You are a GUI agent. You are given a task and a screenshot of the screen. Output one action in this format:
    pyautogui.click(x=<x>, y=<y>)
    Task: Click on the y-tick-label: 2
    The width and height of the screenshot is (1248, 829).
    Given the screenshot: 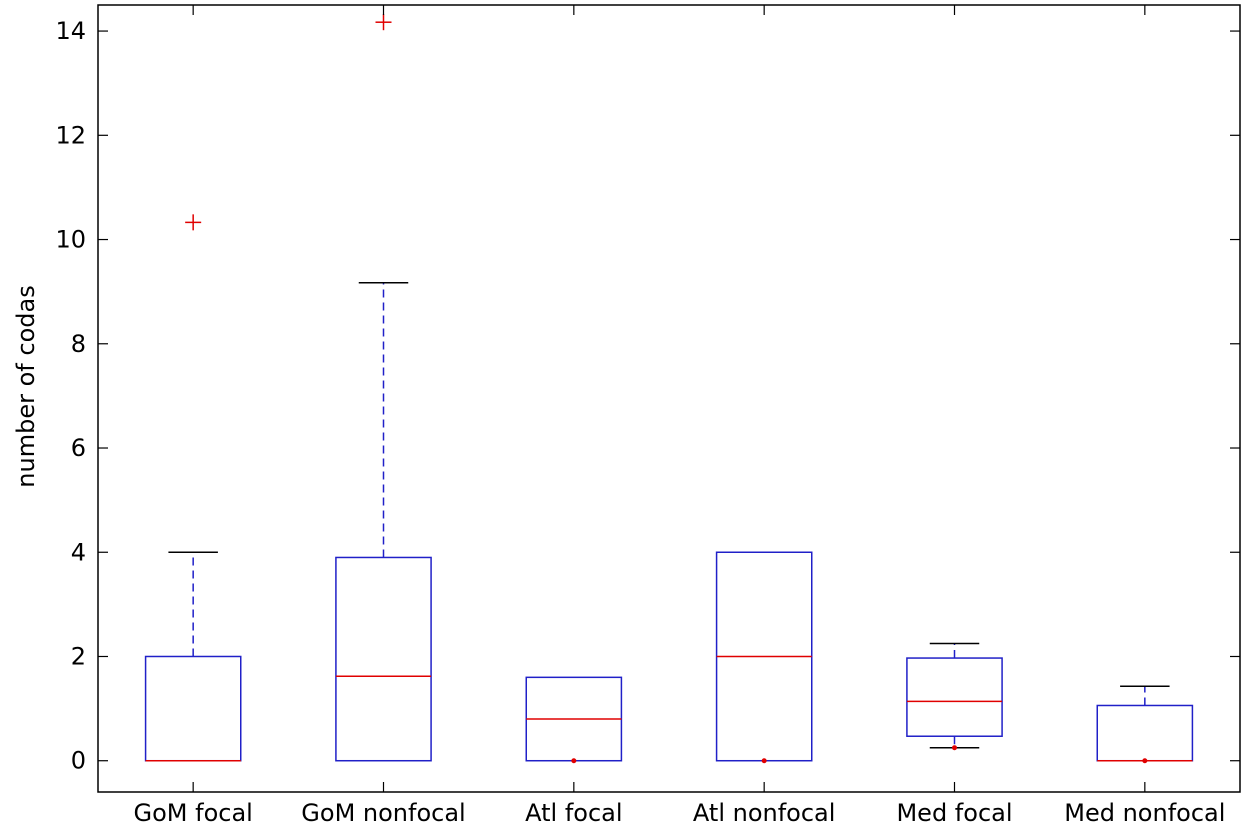 What is the action you would take?
    pyautogui.click(x=78, y=656)
    